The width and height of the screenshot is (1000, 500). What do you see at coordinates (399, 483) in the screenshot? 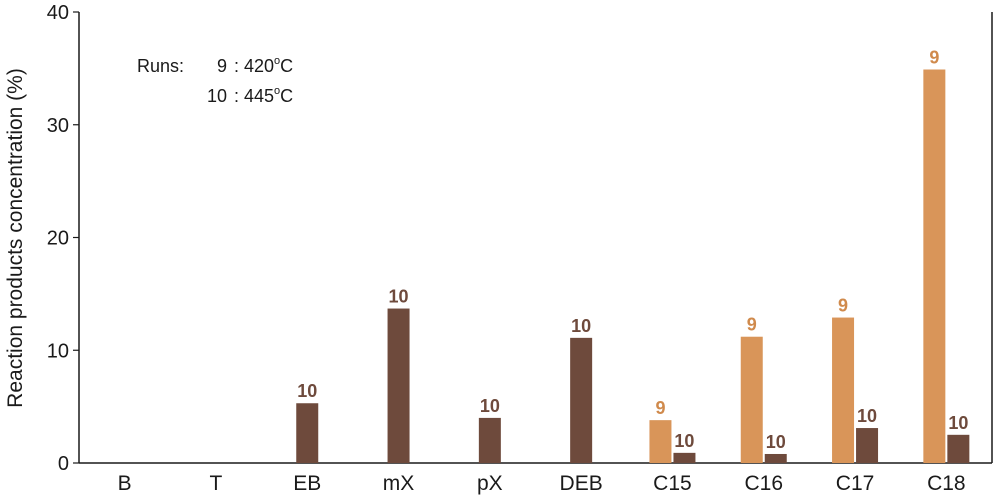
I see `x-tick-label: mX` at bounding box center [399, 483].